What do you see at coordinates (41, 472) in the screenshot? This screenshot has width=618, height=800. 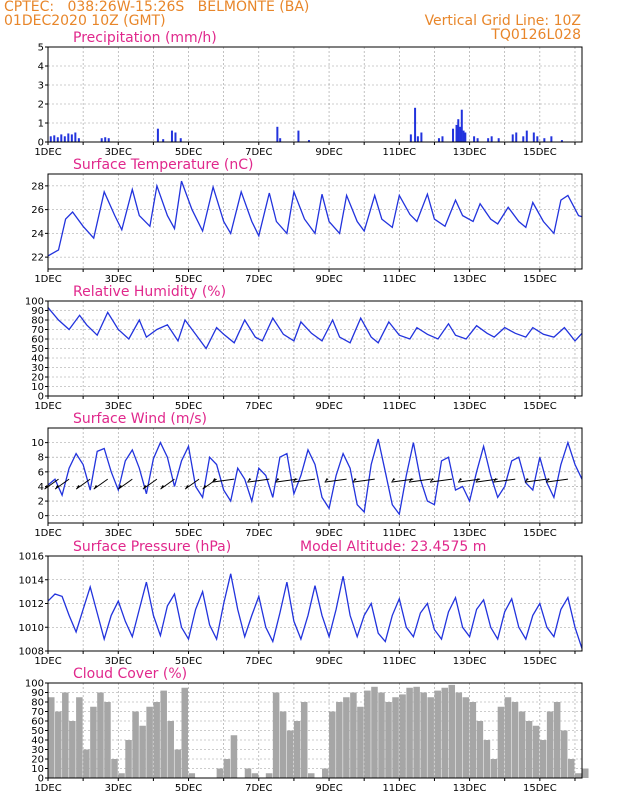 I see `y-tick-label: 6` at bounding box center [41, 472].